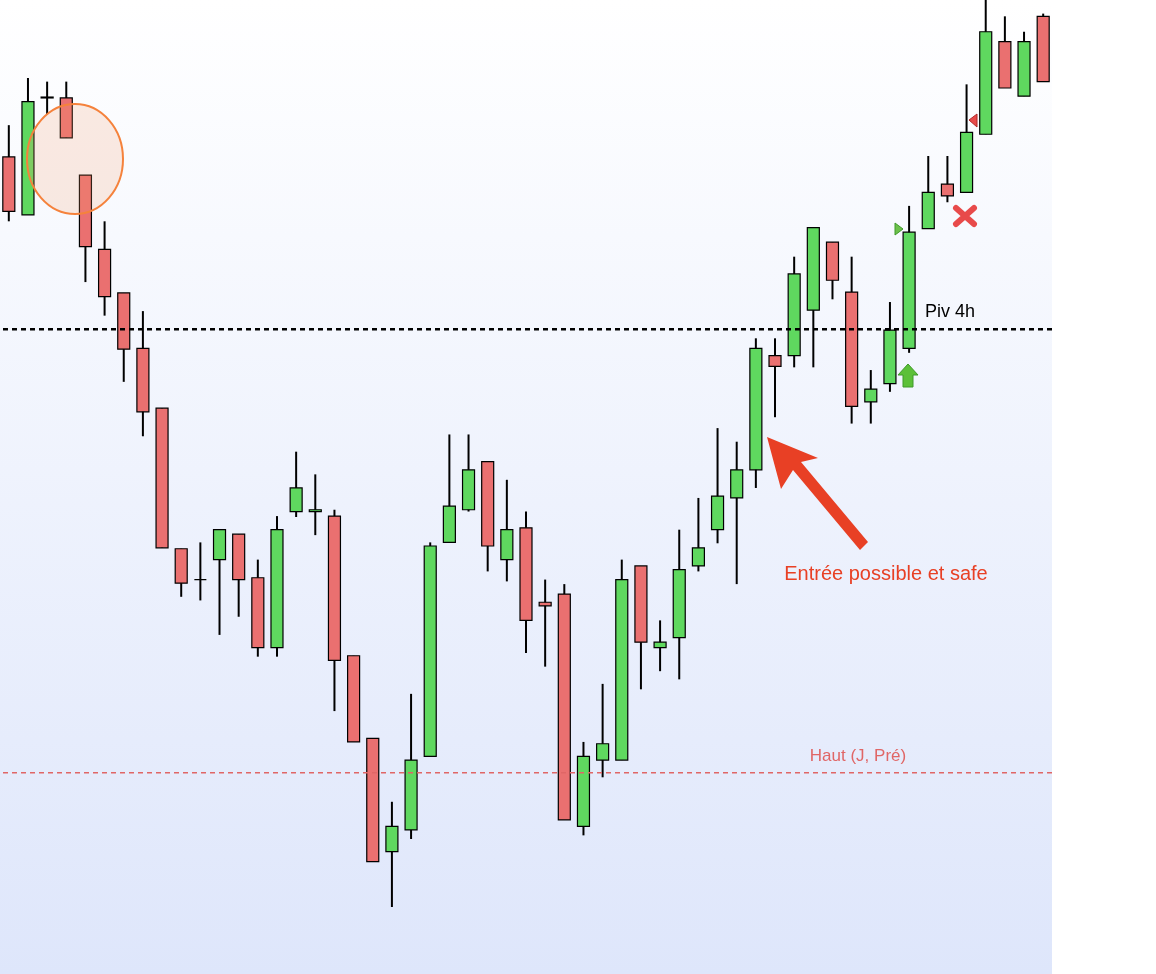  I want to click on ref-line-label: Haut (J, Pré), so click(858, 755).